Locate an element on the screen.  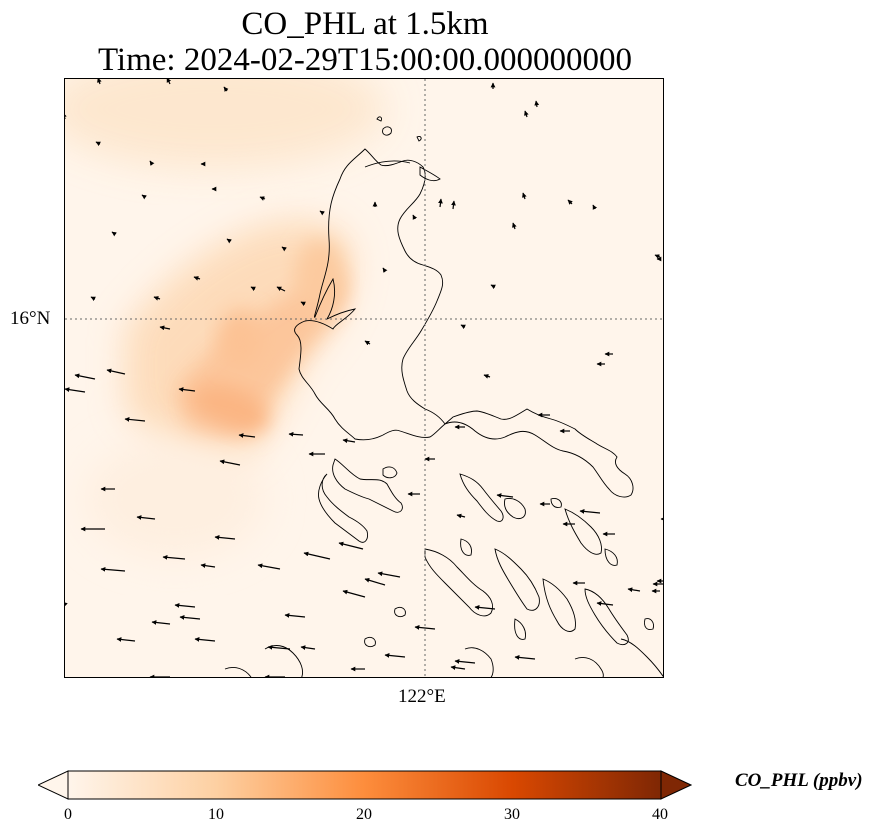
colorbar-tick-20: 20 is located at coordinates (364, 814).